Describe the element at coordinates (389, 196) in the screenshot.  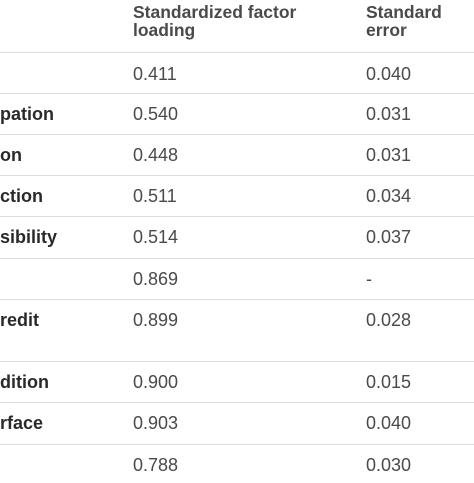
I see `error-value: 0.034` at that location.